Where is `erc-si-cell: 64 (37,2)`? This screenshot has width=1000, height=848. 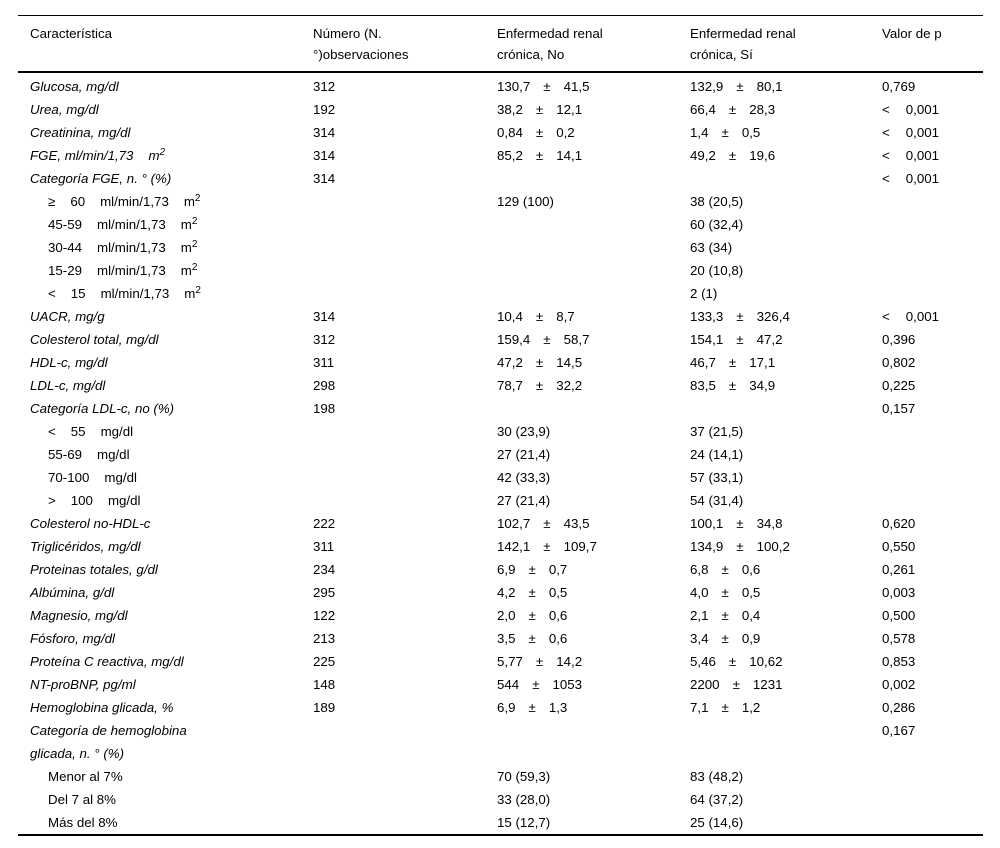 erc-si-cell: 64 (37,2) is located at coordinates (717, 799).